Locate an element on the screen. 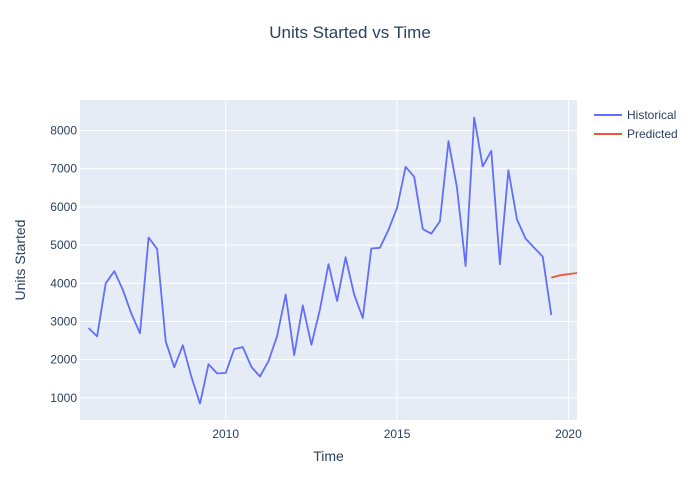  legend-item-historical: Historical is located at coordinates (635, 115).